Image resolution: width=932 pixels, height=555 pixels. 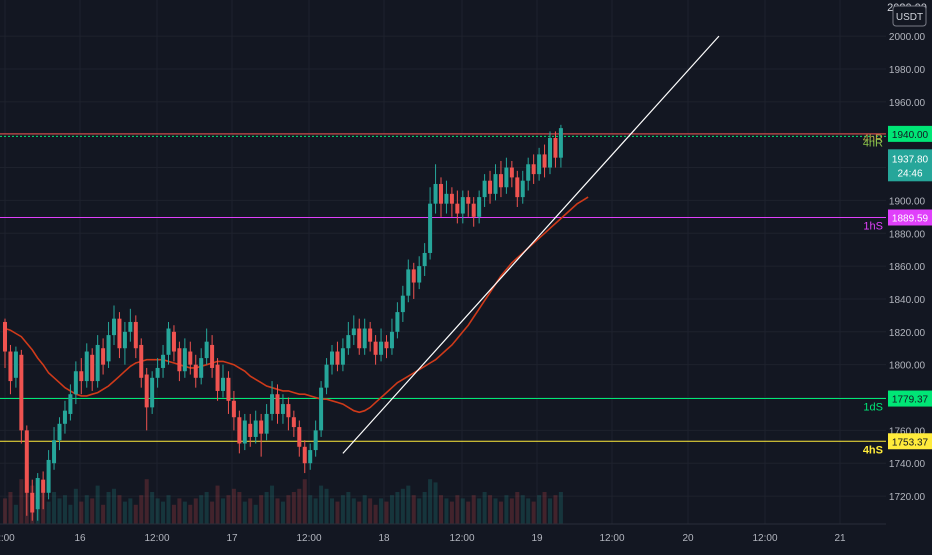 I want to click on current-price-label: 1937.80, so click(x=910, y=159).